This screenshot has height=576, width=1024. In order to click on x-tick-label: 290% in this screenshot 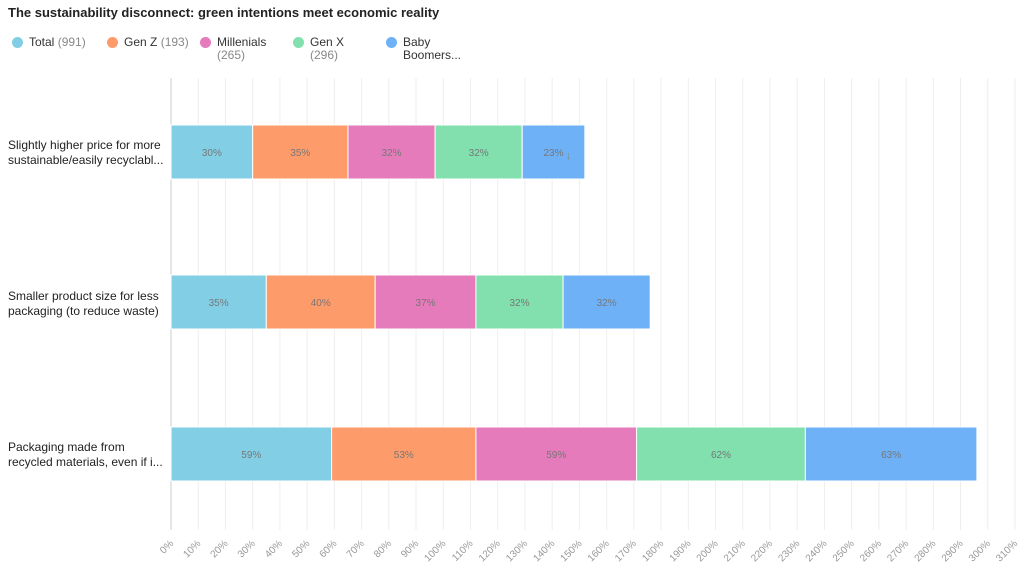, I will do `click(953, 551)`.